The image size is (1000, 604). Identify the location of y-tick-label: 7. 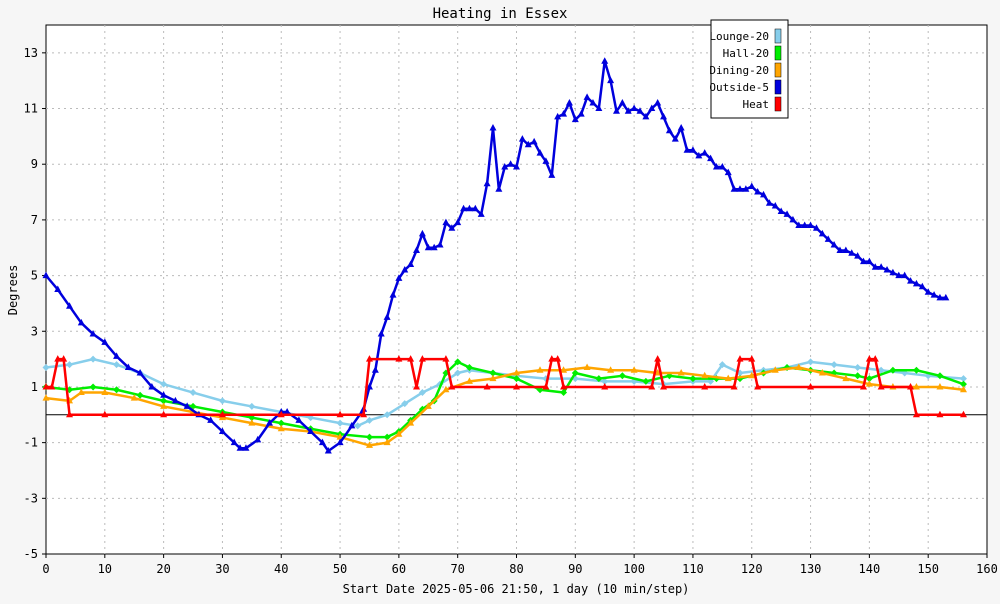
(34, 220).